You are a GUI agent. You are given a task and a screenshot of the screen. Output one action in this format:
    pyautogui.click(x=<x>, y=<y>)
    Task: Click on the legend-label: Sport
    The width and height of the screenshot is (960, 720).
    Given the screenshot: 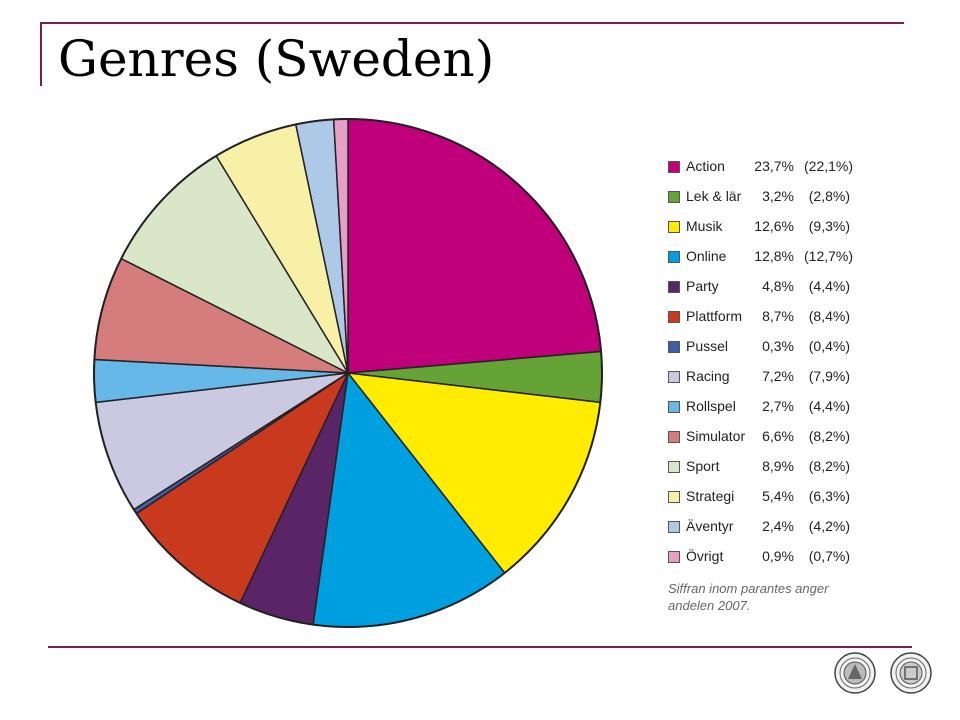 What is the action you would take?
    pyautogui.click(x=703, y=466)
    